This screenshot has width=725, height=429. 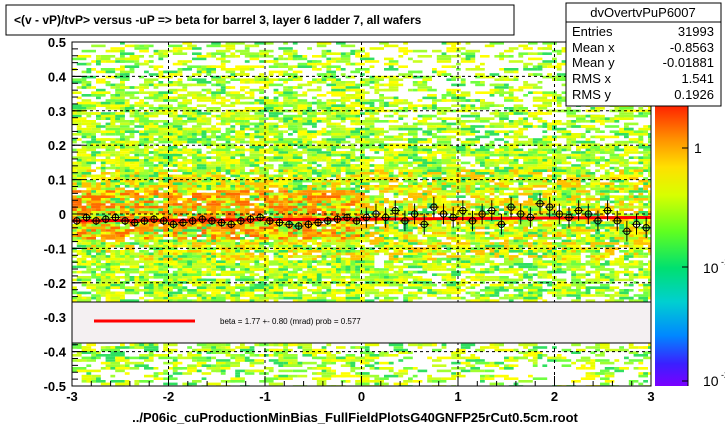 I want to click on fit-line-segment, so click(x=361, y=219).